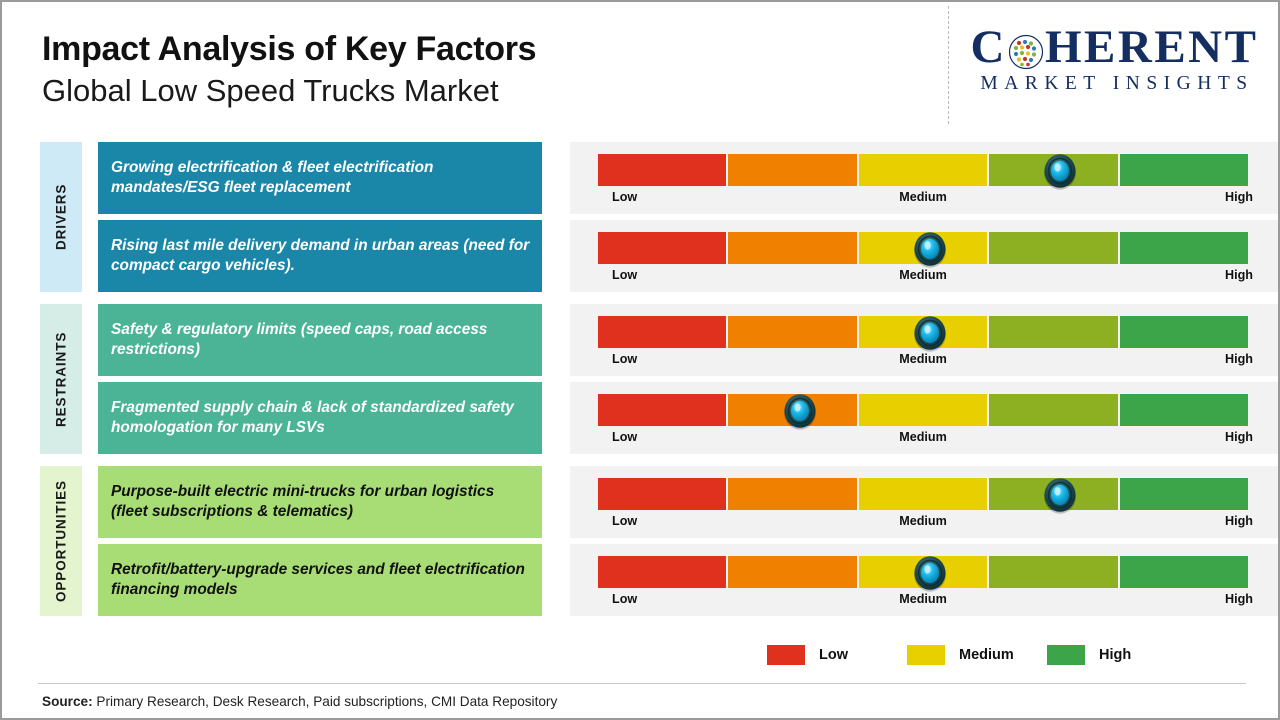  I want to click on legend-swatch-medium, so click(926, 655).